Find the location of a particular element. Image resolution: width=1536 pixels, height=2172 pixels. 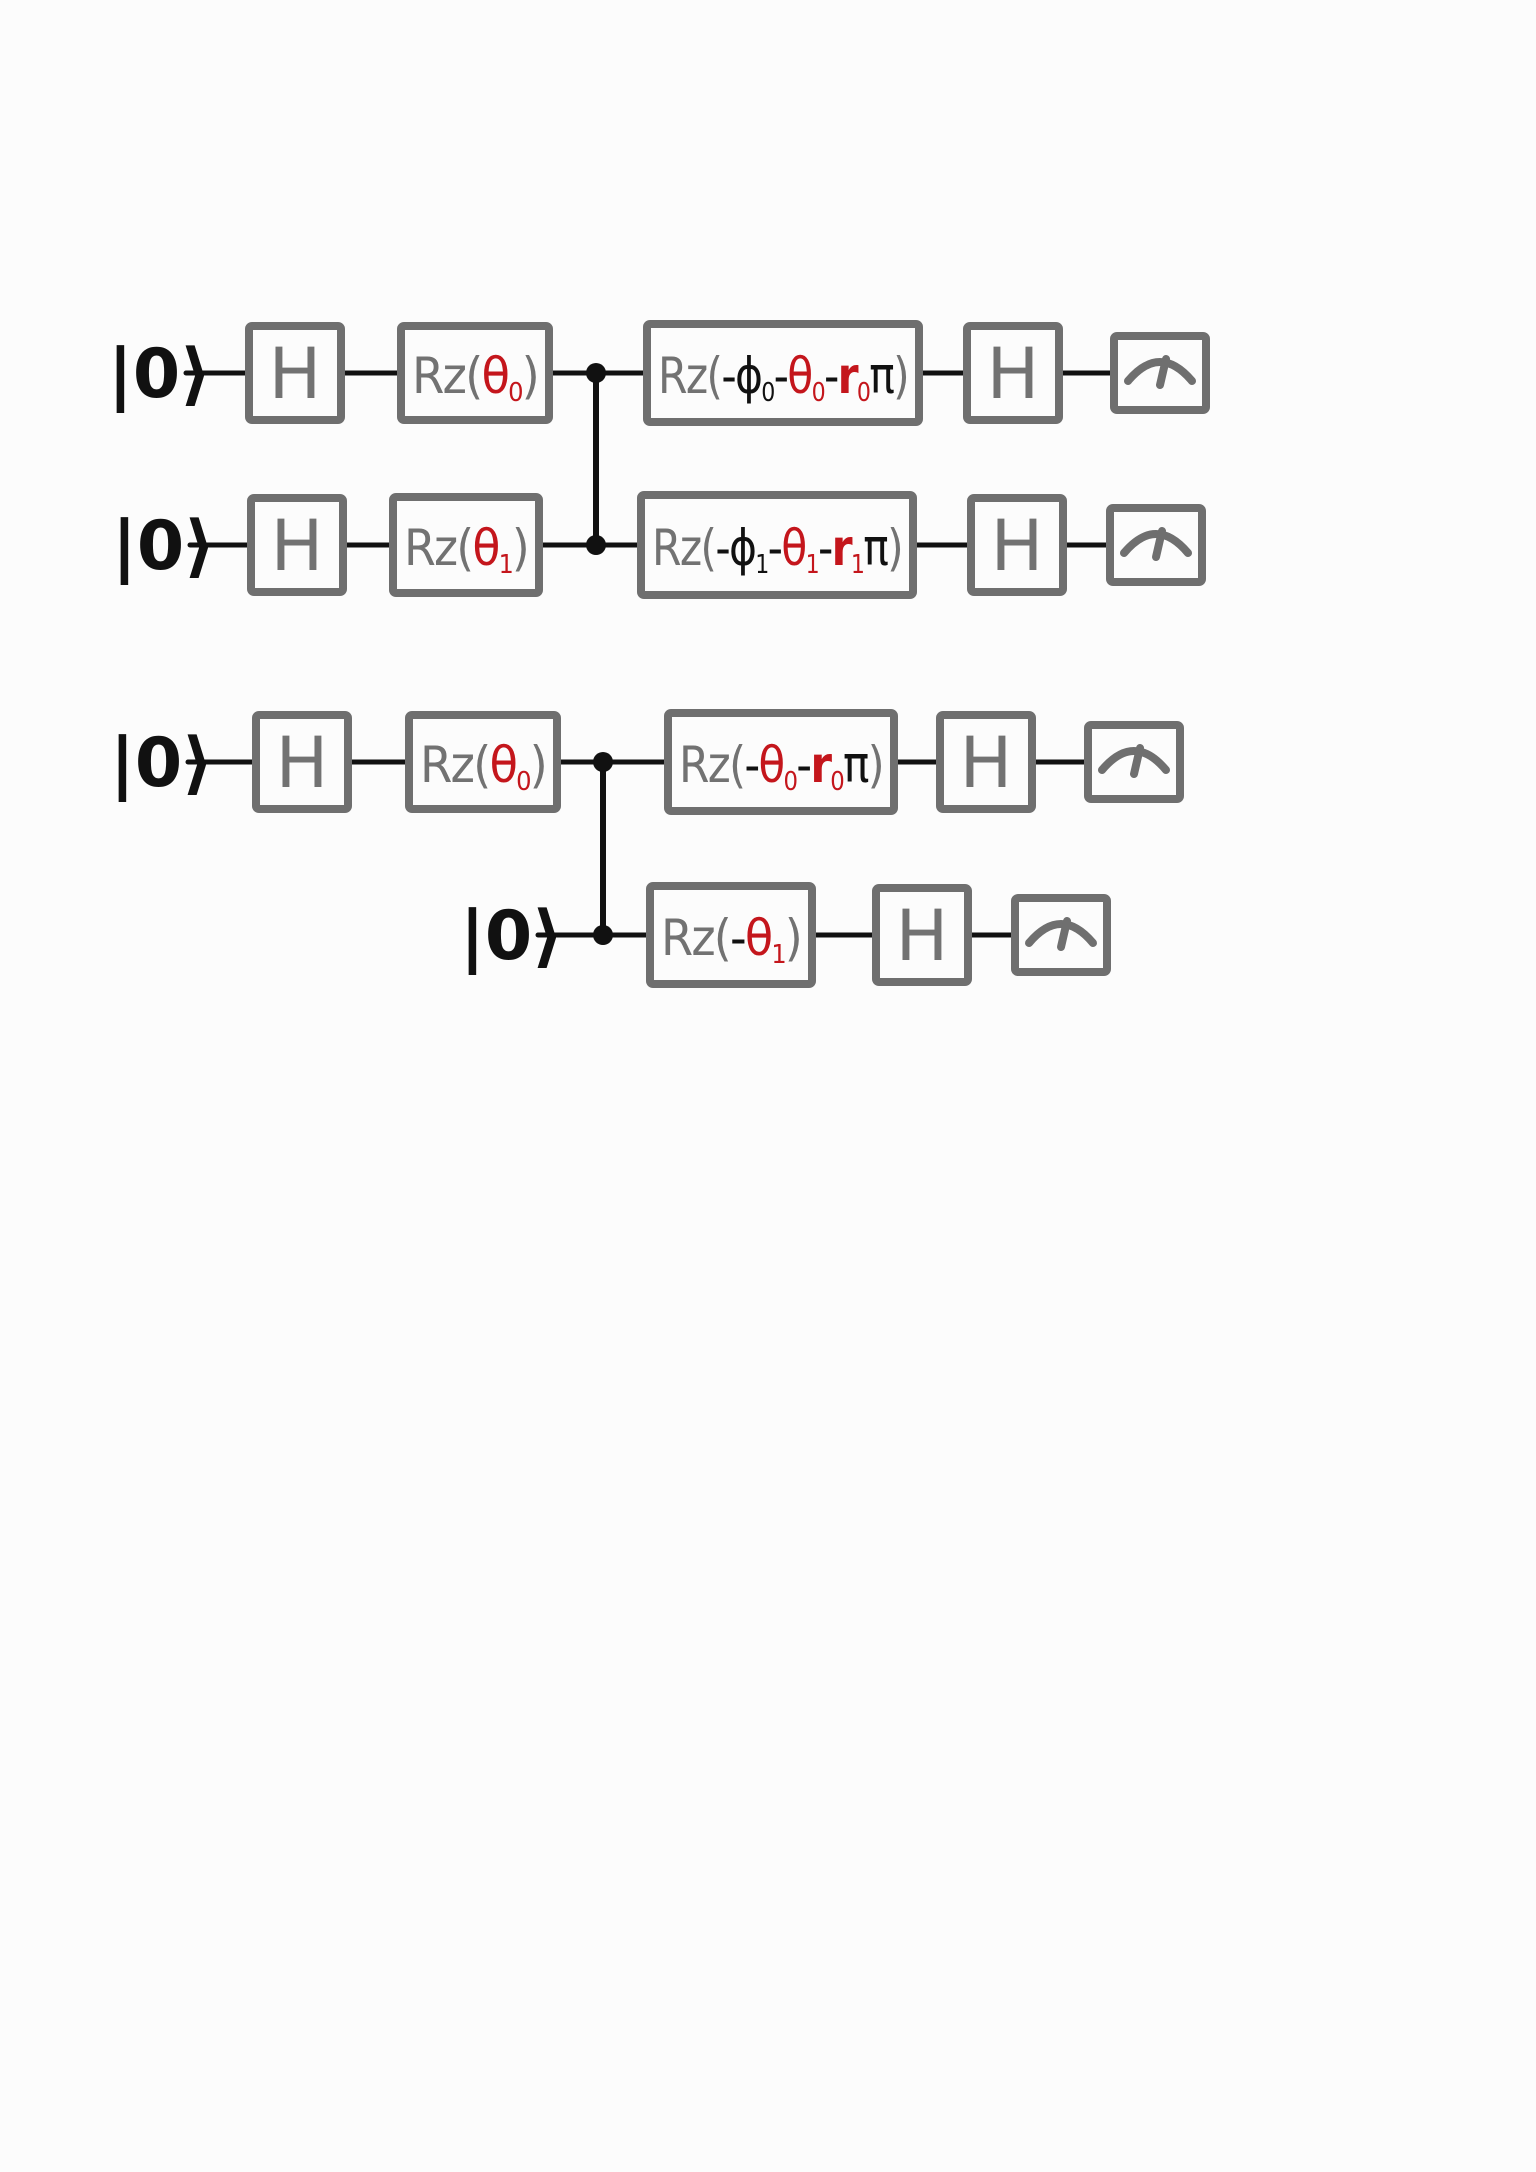

rz-gate: Rz(θ1) is located at coordinates (466, 545).